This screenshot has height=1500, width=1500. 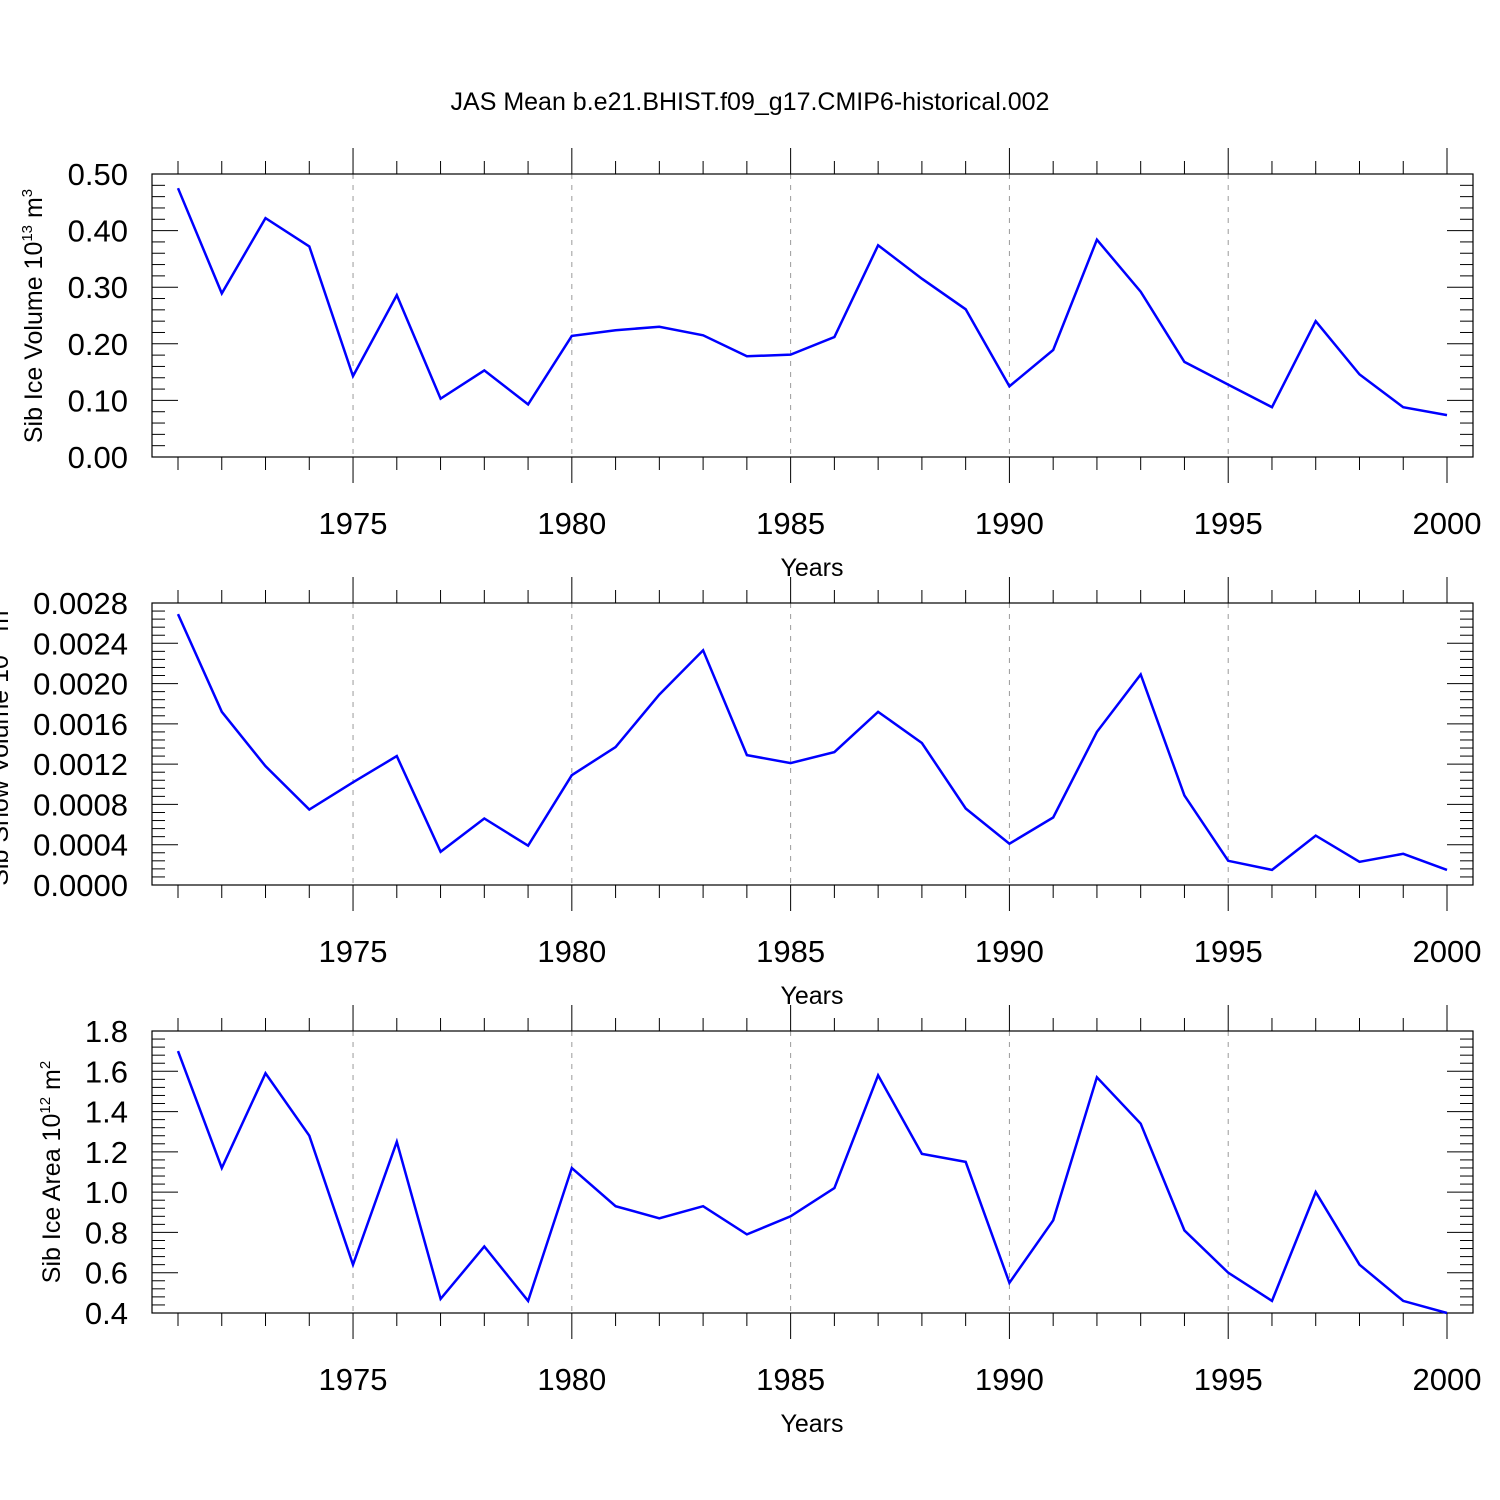 What do you see at coordinates (33, 316) in the screenshot?
I see `y-axis-label: Sib Ice Volume 1013 m3` at bounding box center [33, 316].